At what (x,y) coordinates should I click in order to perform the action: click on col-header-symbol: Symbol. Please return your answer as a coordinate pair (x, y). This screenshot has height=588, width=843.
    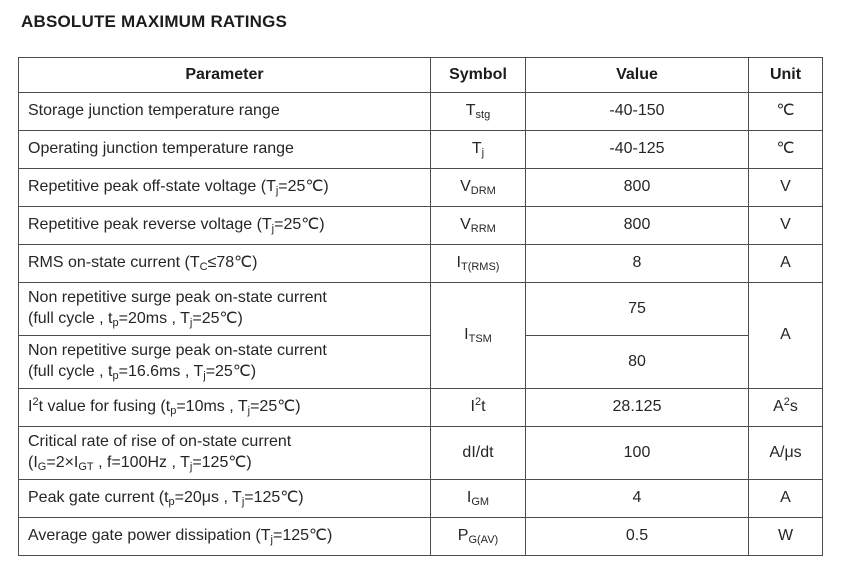
    Looking at the image, I should click on (478, 75).